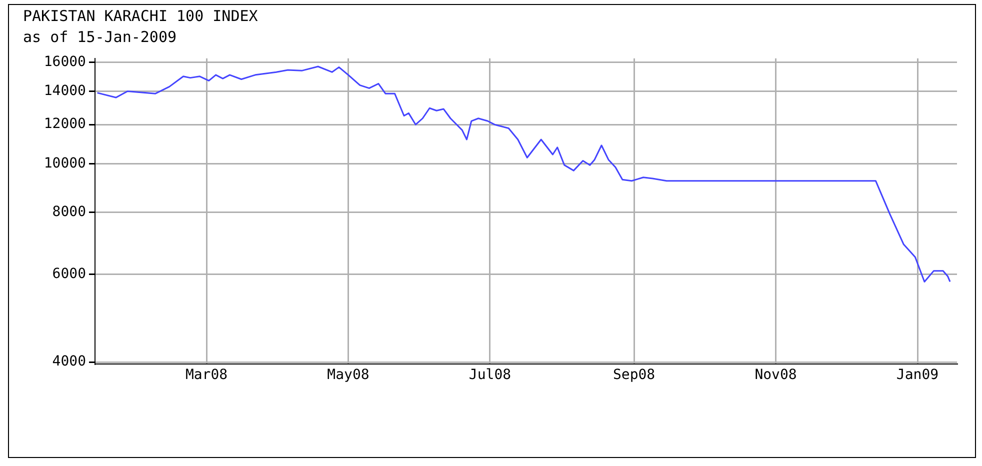 This screenshot has width=982, height=466. Describe the element at coordinates (69, 212) in the screenshot. I see `y-tick-label: 8000` at that location.